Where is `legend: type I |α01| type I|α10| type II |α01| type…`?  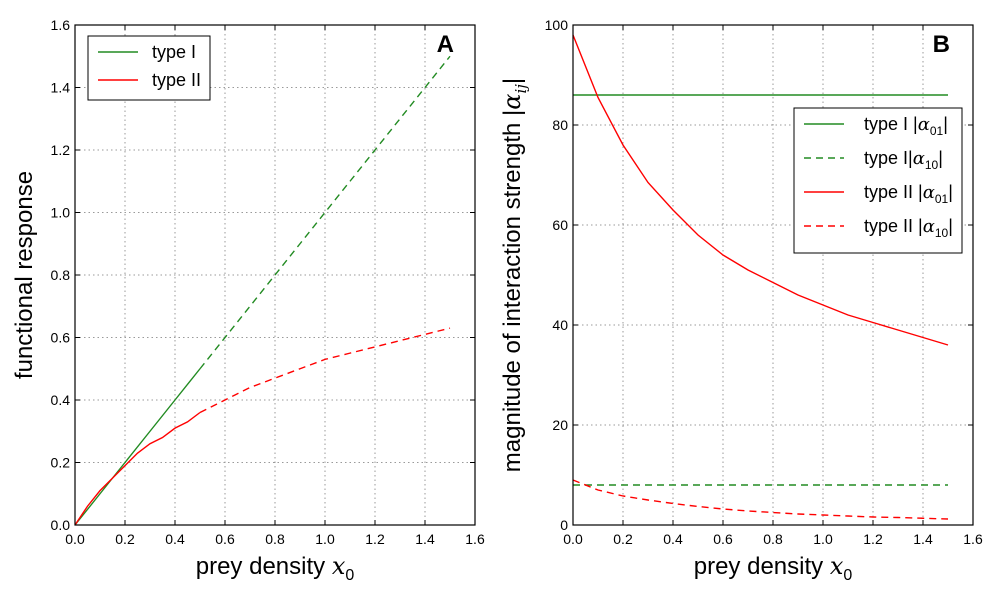 legend: type I |α01| type I|α10| type II |α01| type… is located at coordinates (878, 180).